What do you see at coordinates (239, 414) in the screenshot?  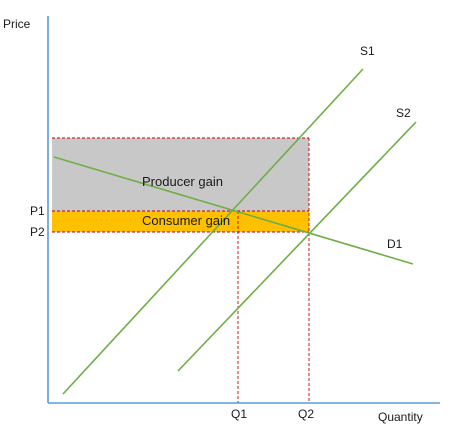 I see `q1-label: Q1` at bounding box center [239, 414].